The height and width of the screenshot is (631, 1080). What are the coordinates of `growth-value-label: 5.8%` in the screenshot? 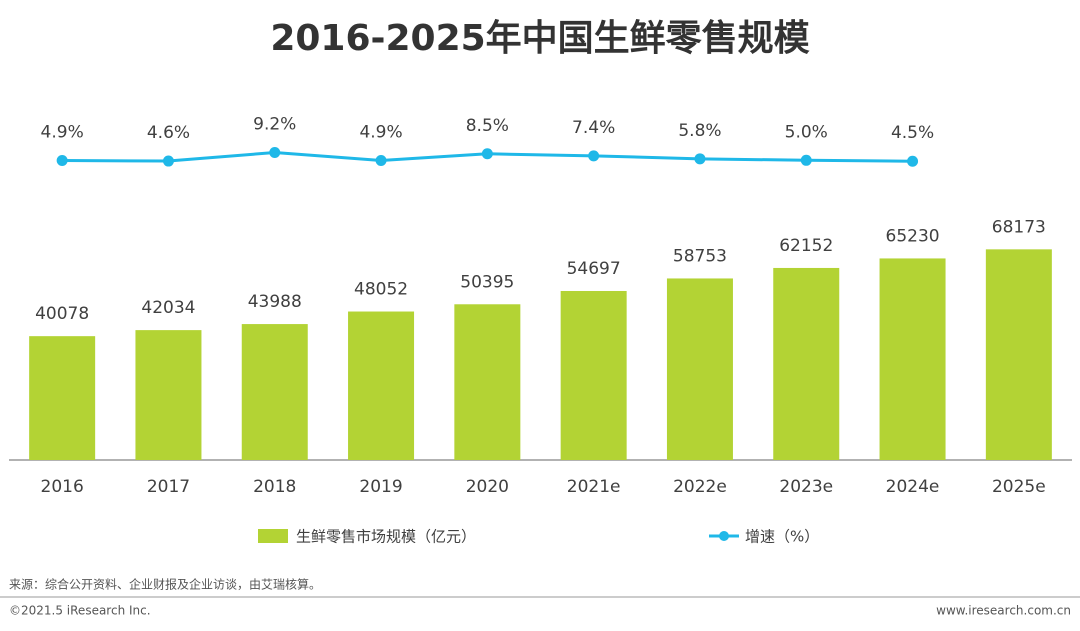 It's located at (699, 131).